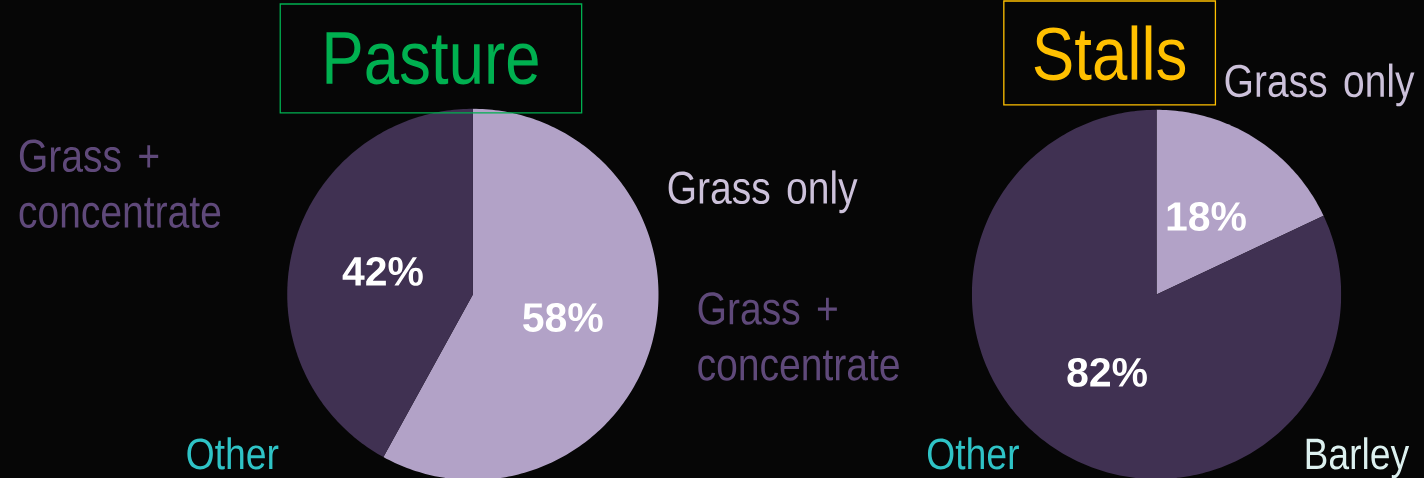 The image size is (1424, 478). I want to click on chart-title: Stalls, so click(1110, 53).